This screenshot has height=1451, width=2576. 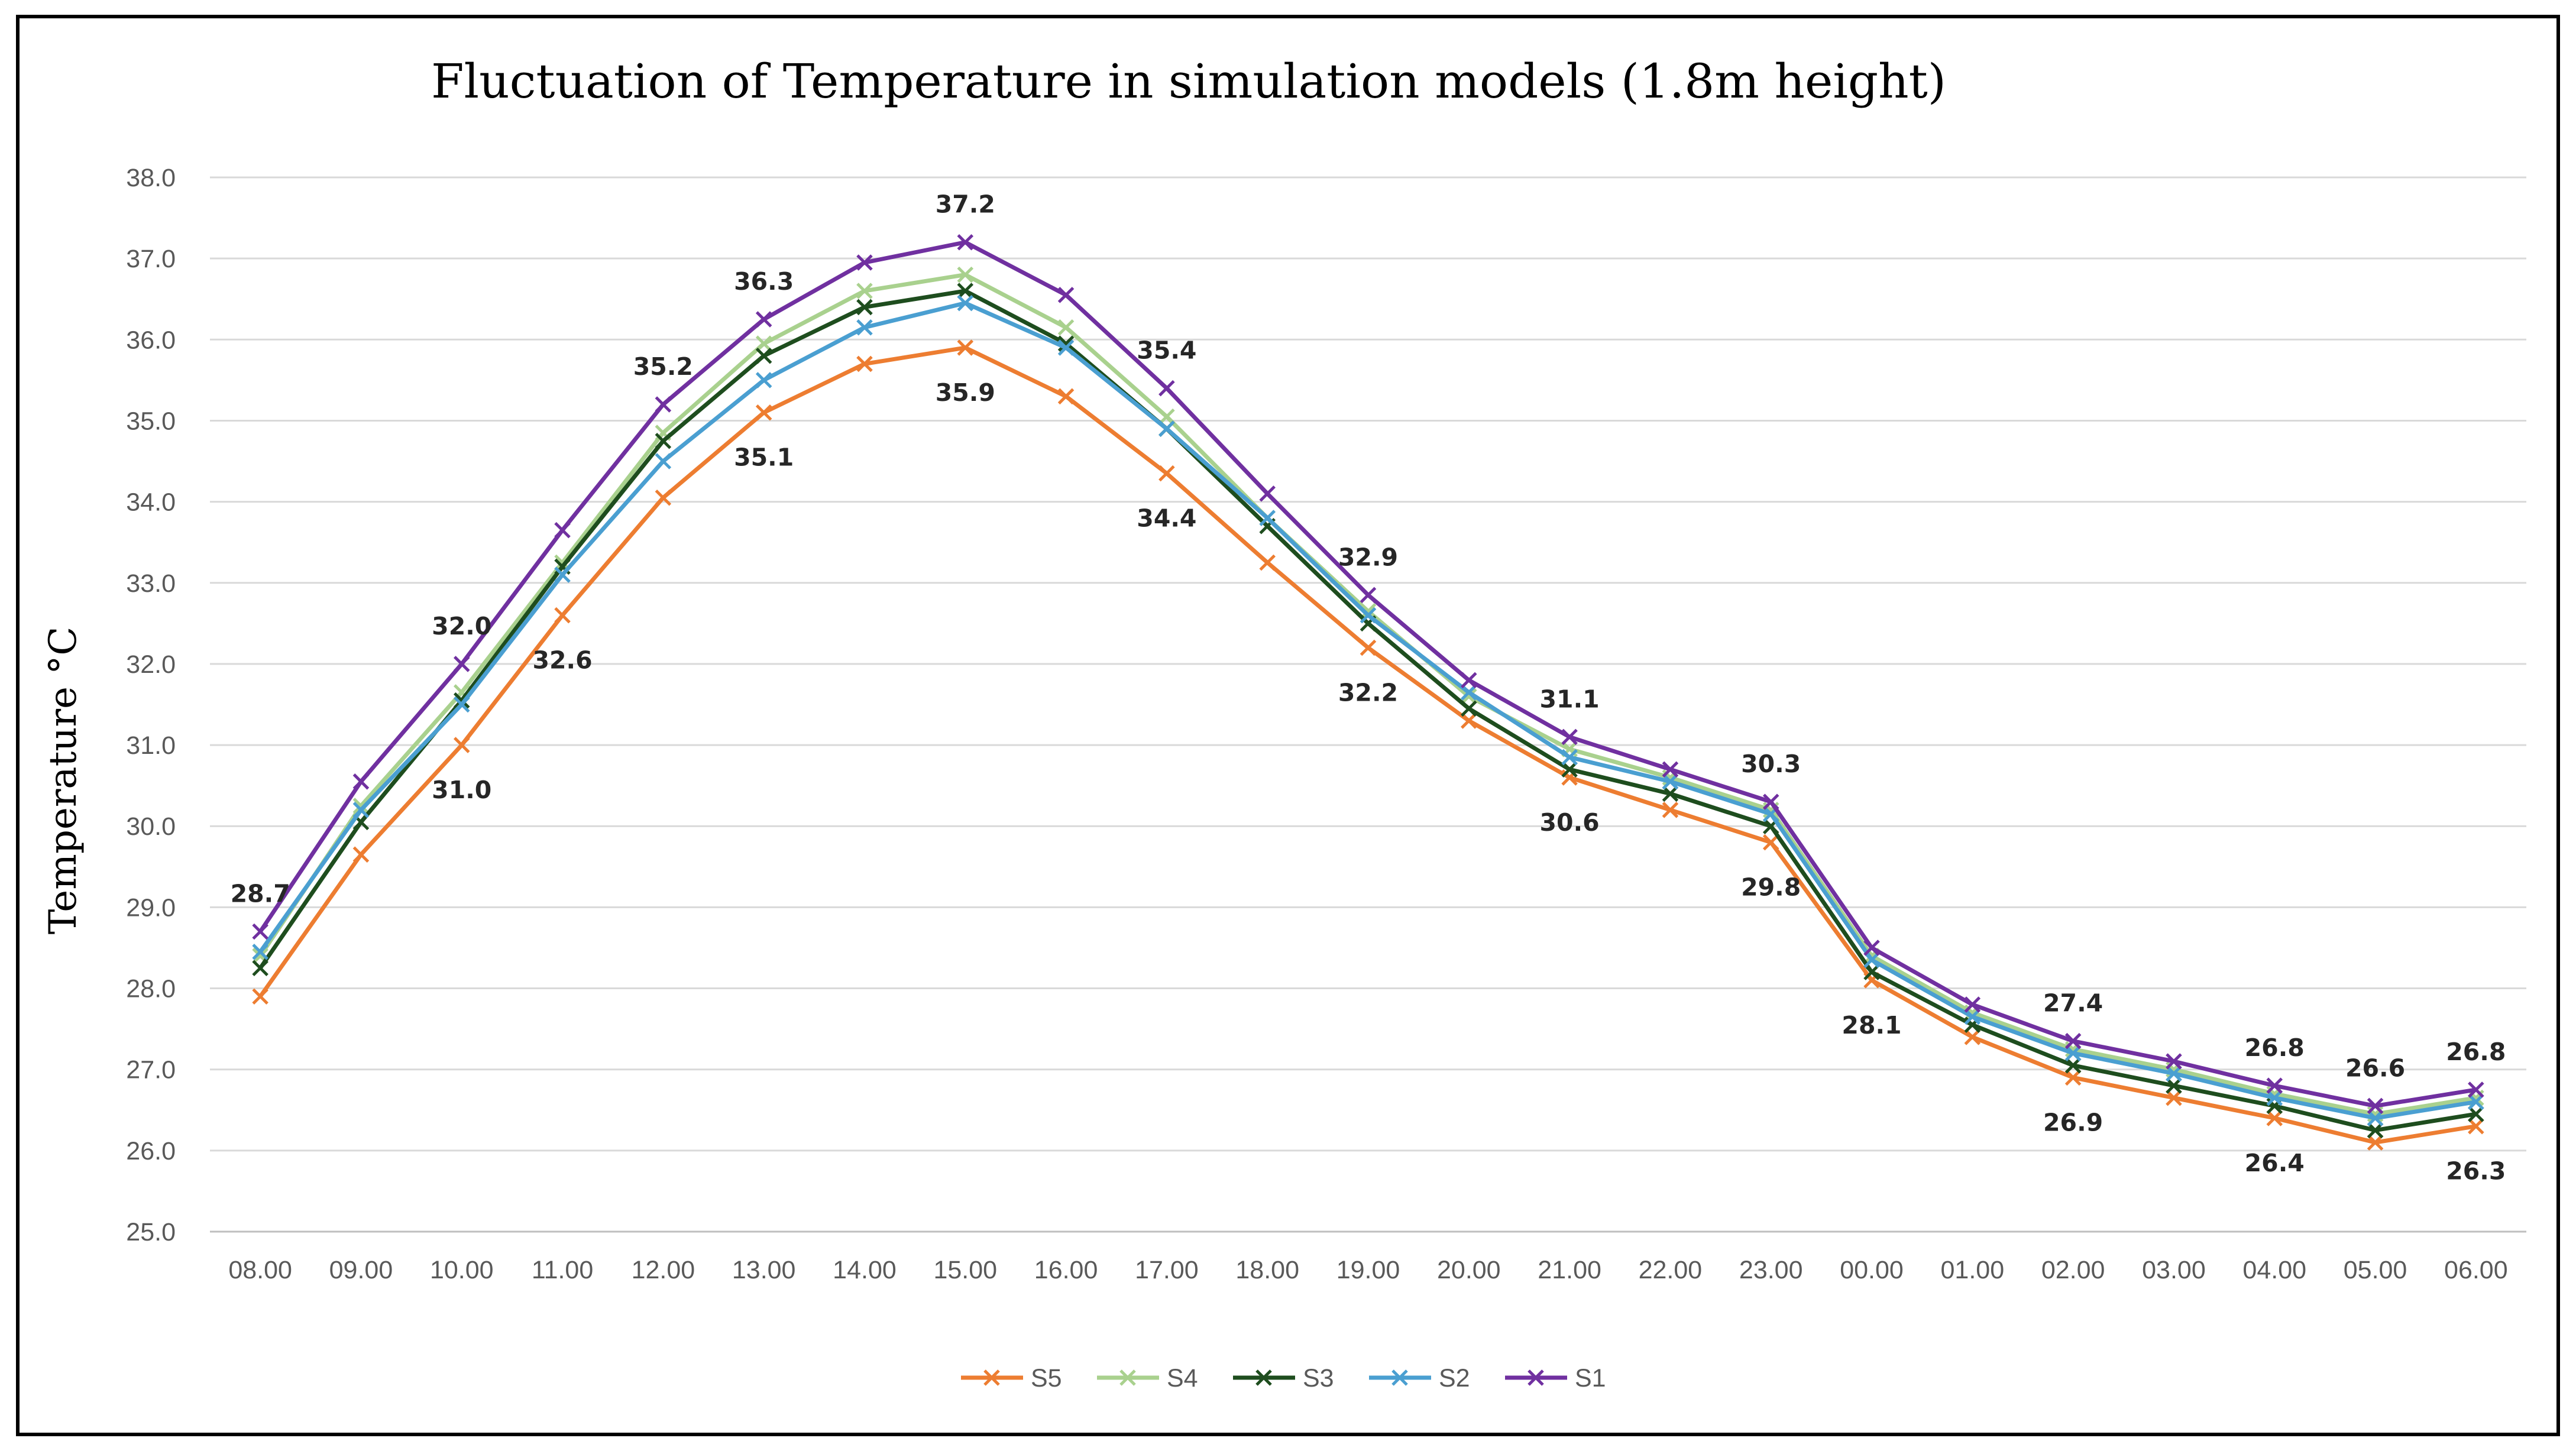 I want to click on x-tick-label: 14.00, so click(x=865, y=1270).